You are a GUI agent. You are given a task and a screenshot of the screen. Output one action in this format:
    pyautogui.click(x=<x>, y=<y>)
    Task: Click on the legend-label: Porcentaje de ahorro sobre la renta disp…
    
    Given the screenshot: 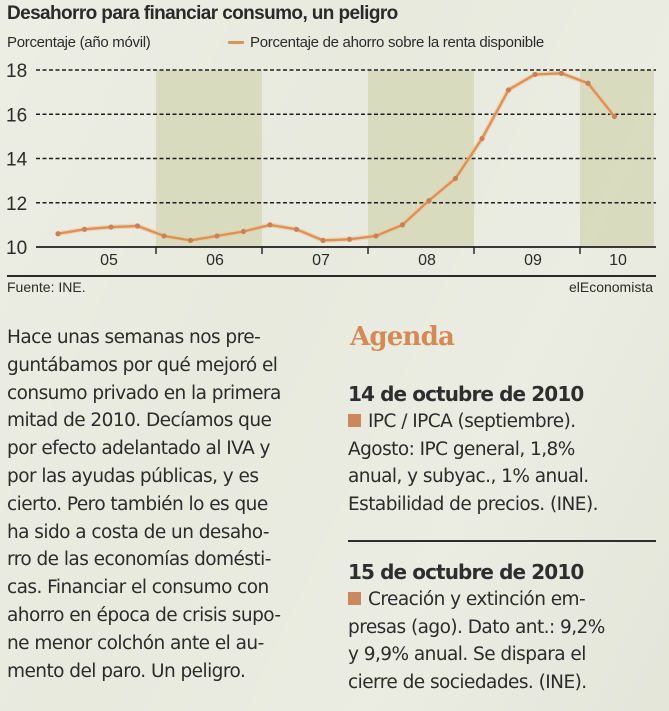 What is the action you would take?
    pyautogui.click(x=397, y=42)
    